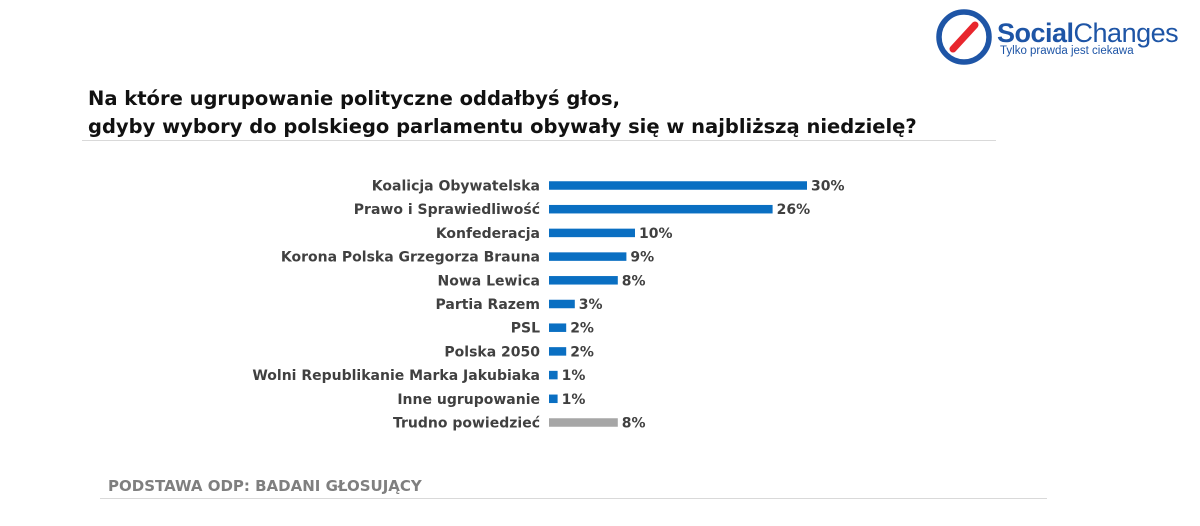  What do you see at coordinates (447, 210) in the screenshot?
I see `category-label: Prawo i Sprawiedliwość` at bounding box center [447, 210].